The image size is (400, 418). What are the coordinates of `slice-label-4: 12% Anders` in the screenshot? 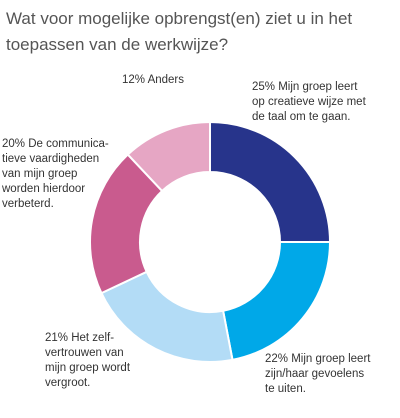 It's located at (153, 80).